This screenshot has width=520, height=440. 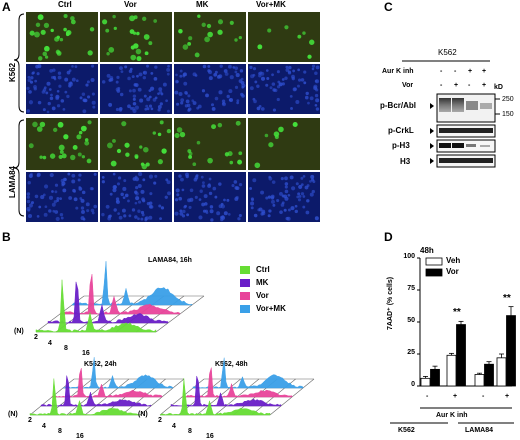 What do you see at coordinates (405, 161) in the screenshot?
I see `blot-label-h3: H3` at bounding box center [405, 161].